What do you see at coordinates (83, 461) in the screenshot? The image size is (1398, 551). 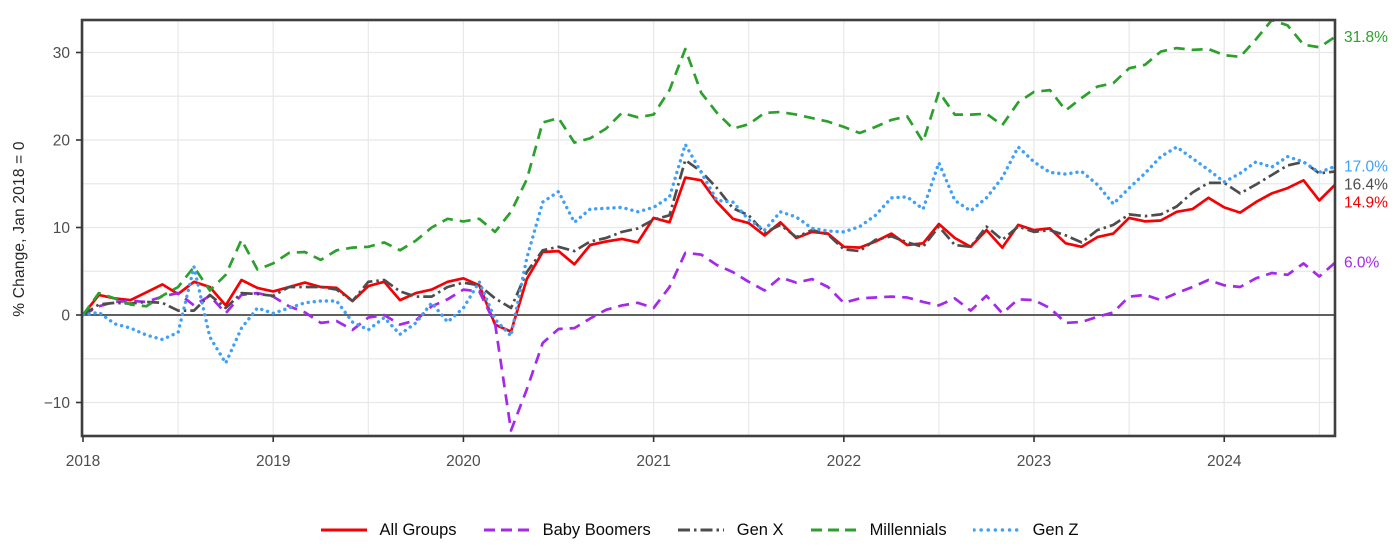 I see `x-tick-label: 2018` at bounding box center [83, 461].